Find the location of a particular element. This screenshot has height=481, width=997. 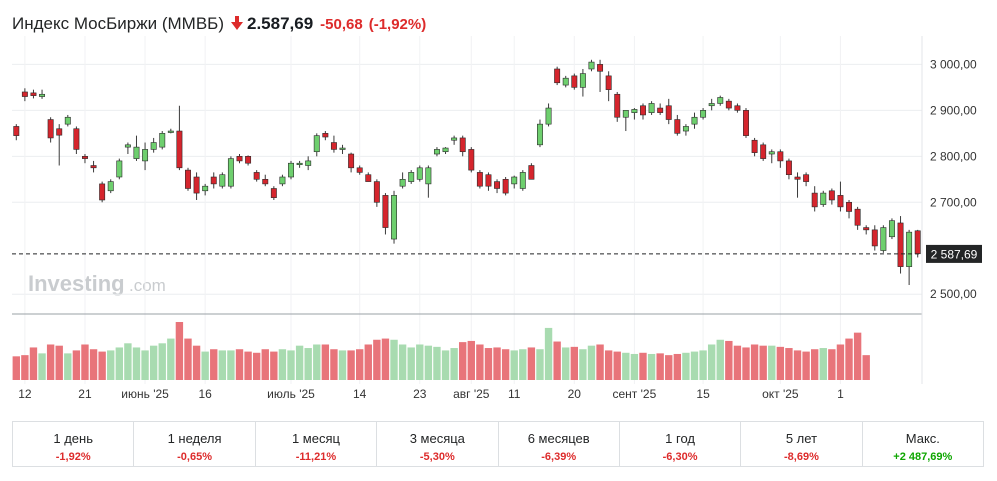

period-change: -5,30% is located at coordinates (437, 457).